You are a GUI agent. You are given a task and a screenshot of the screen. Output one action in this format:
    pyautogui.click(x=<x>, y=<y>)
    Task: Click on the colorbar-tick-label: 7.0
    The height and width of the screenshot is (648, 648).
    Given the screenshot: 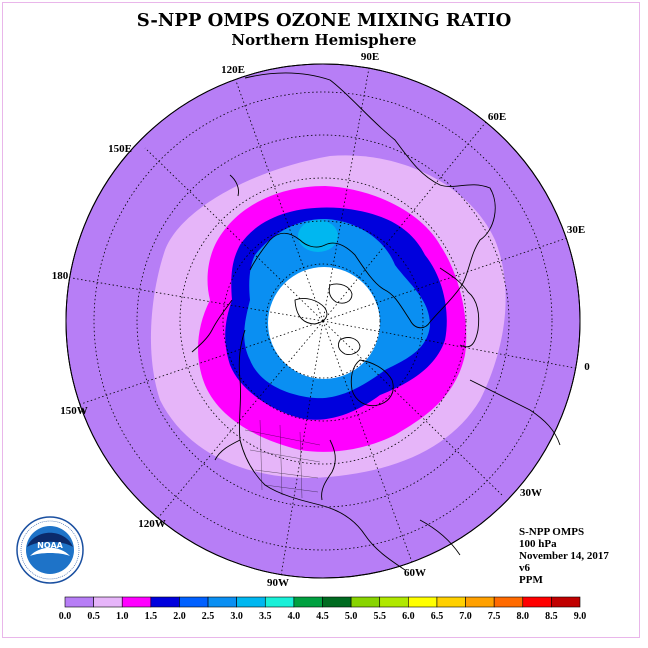 What is the action you would take?
    pyautogui.click(x=465, y=616)
    